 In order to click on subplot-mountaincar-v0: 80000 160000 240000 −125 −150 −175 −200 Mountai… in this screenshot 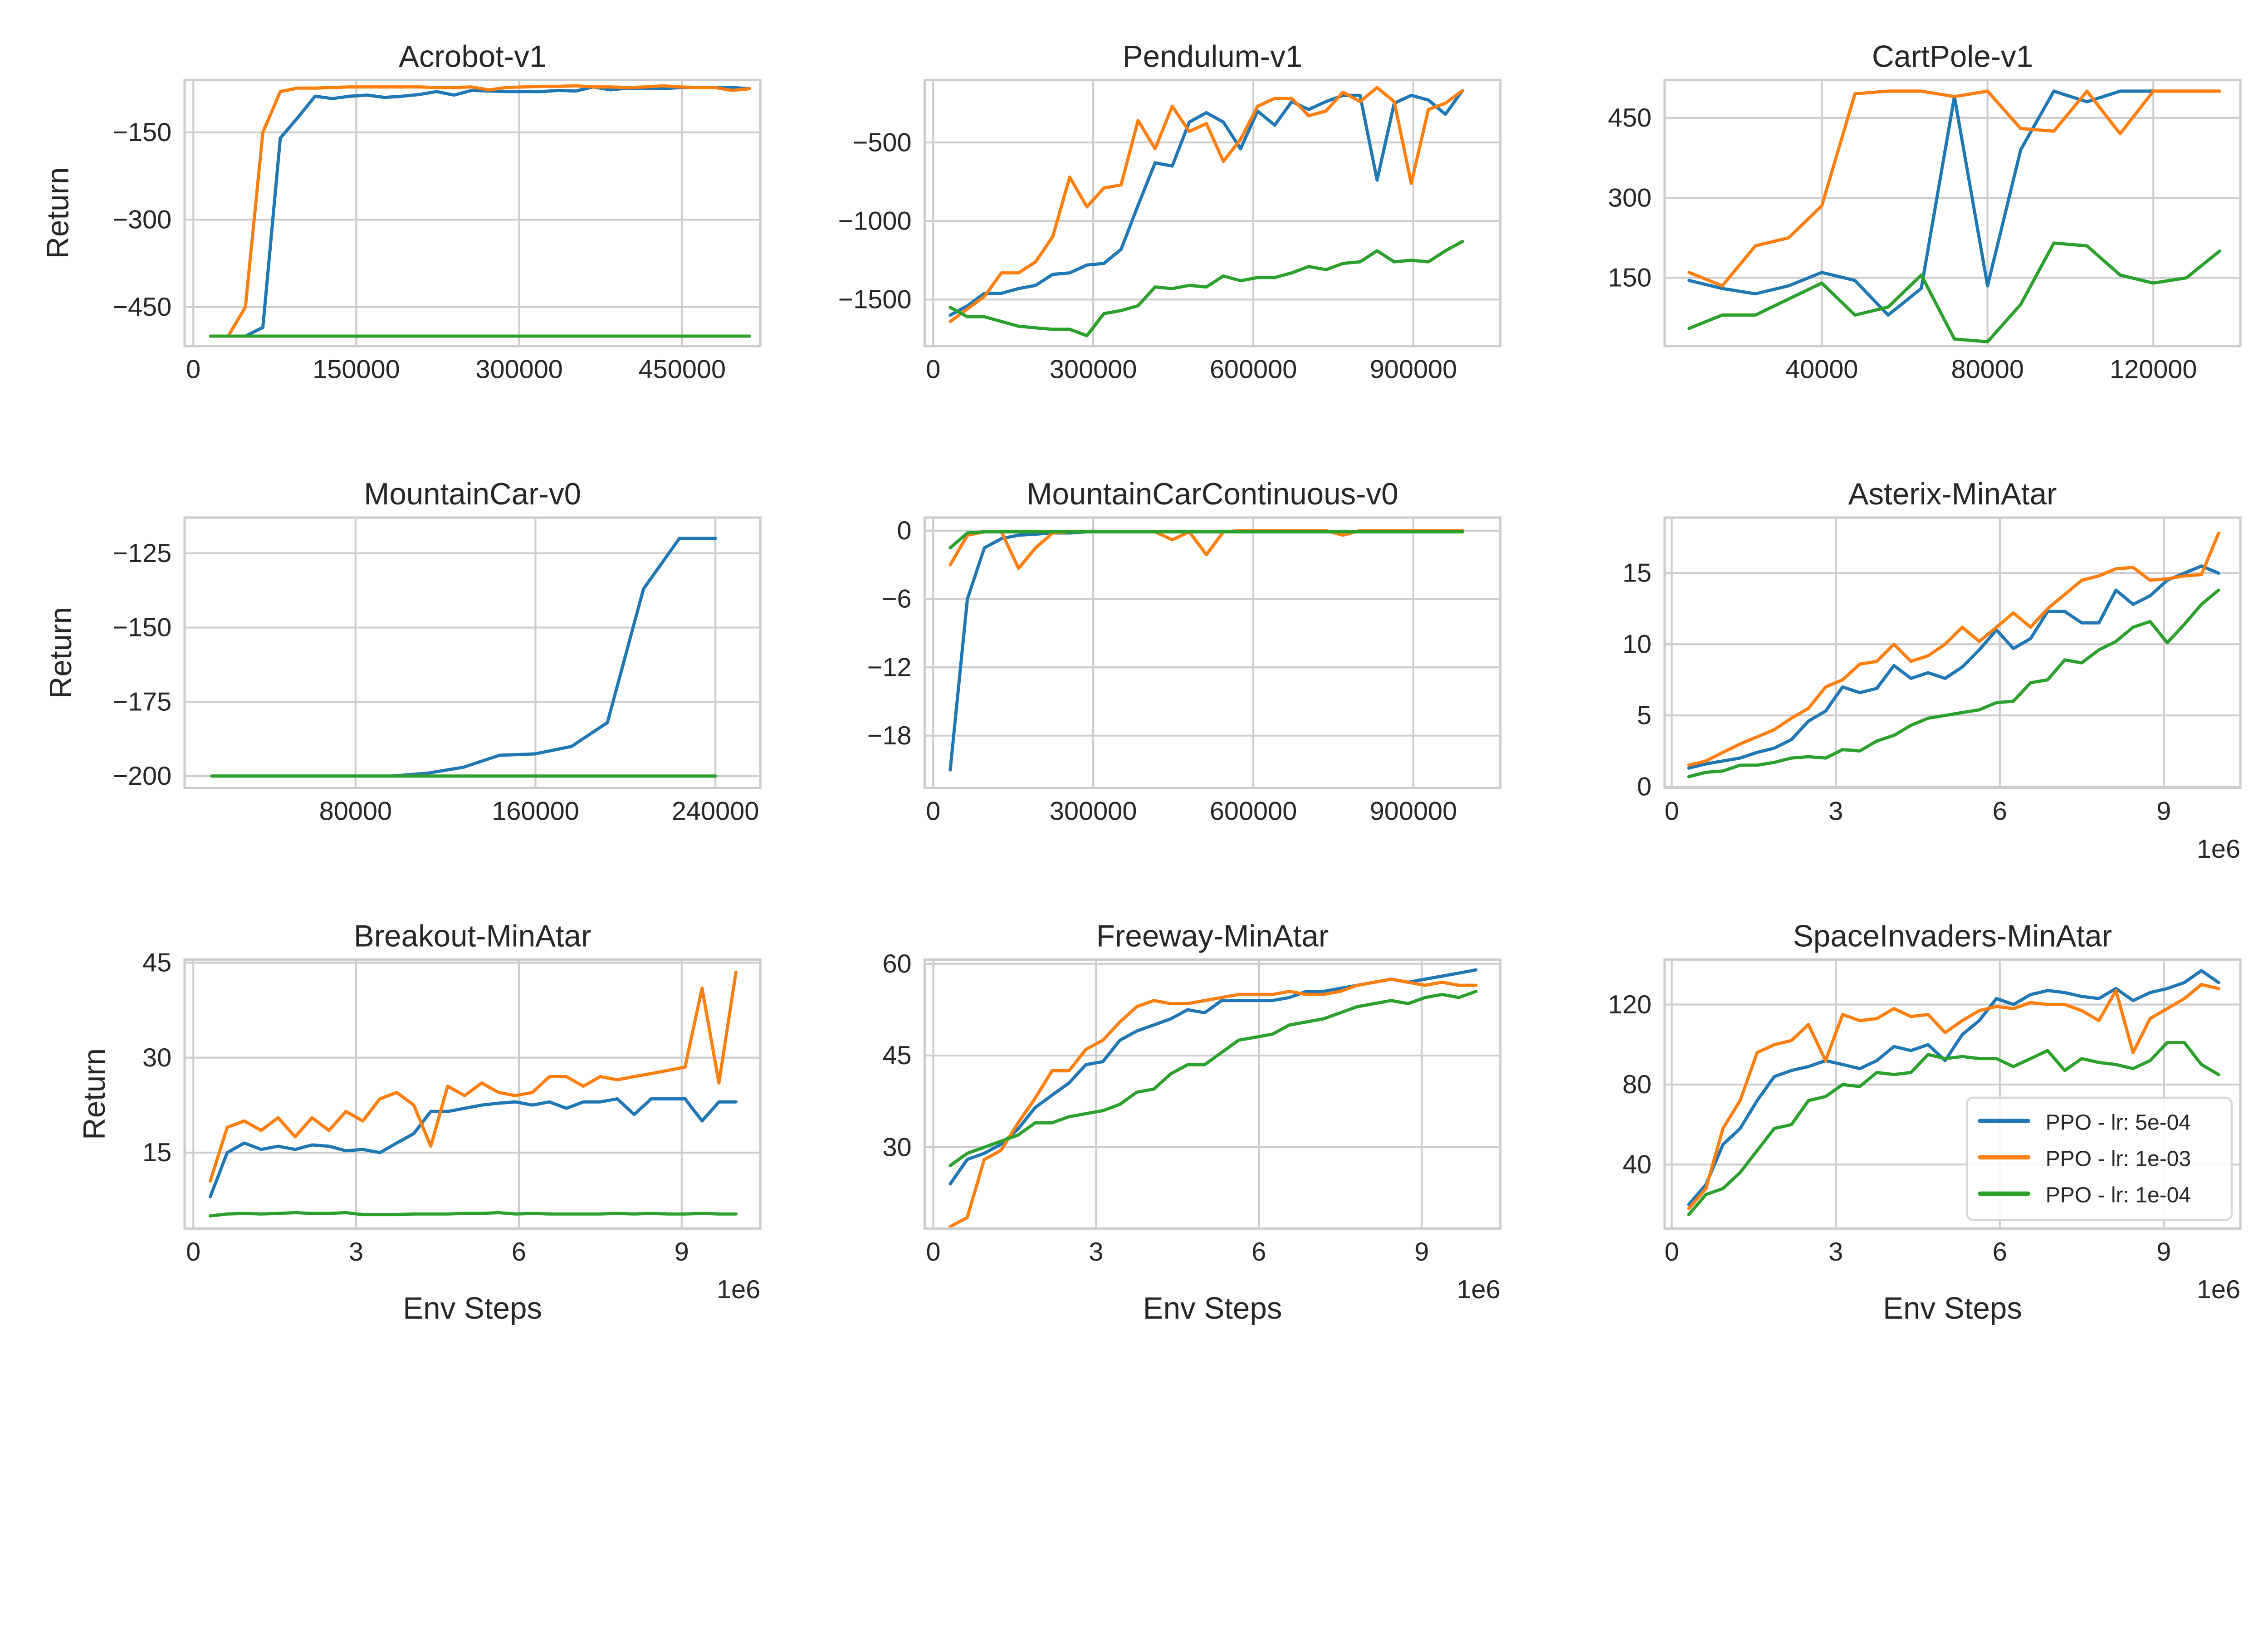, I will do `click(403, 651)`.